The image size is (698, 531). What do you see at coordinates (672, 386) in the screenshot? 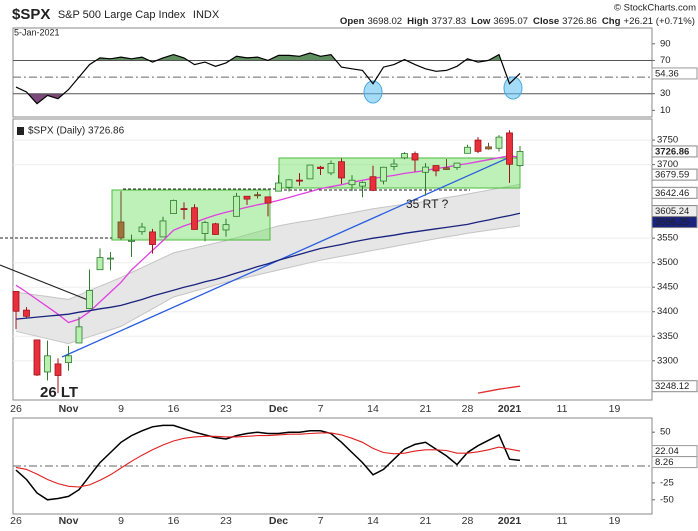
I see `value-label: 3248.12` at bounding box center [672, 386].